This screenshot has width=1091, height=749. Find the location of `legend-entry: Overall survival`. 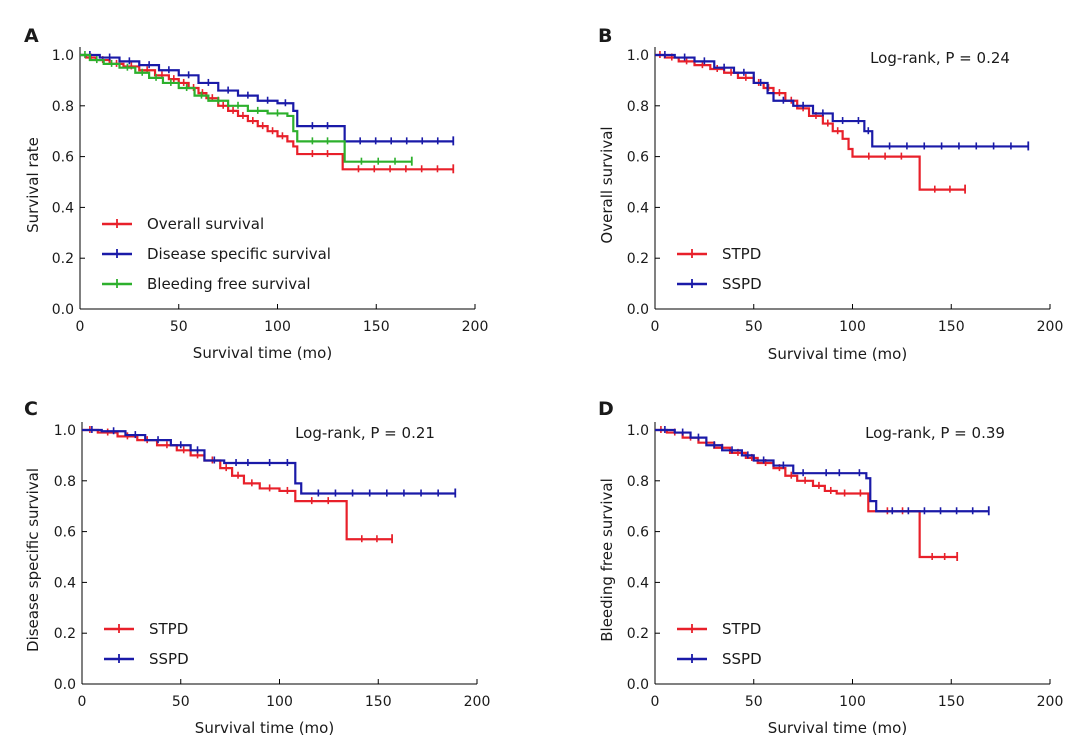

legend-entry: Overall survival is located at coordinates (183, 224).